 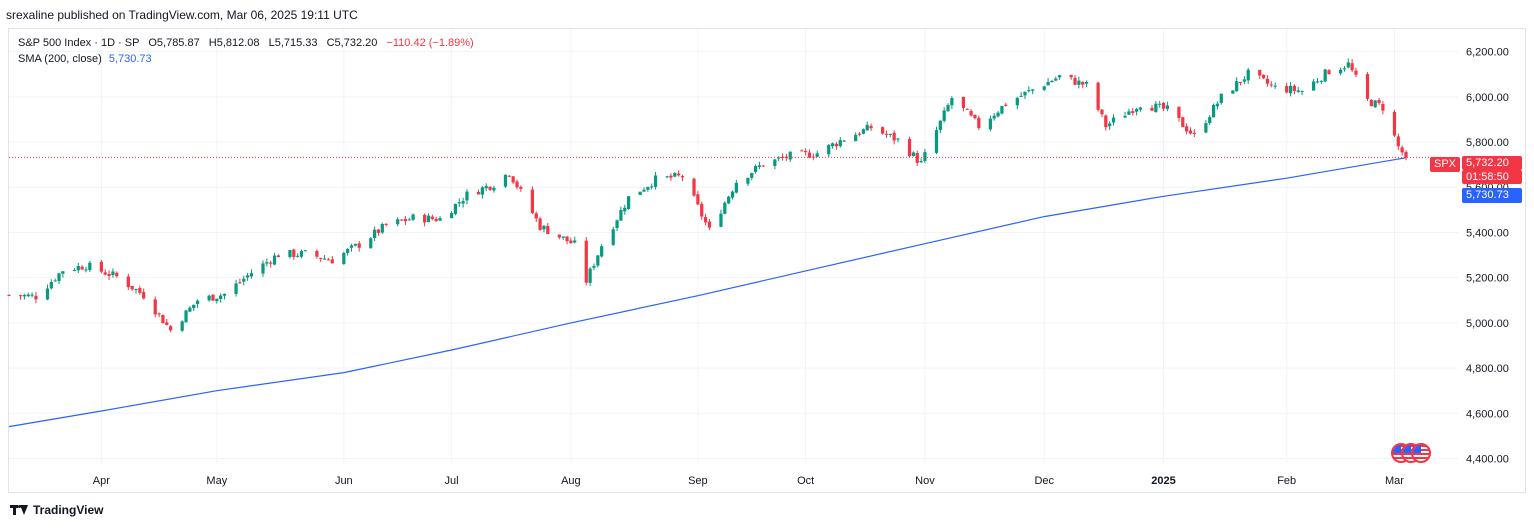 I want to click on x-tick-label: Jul, so click(x=452, y=481).